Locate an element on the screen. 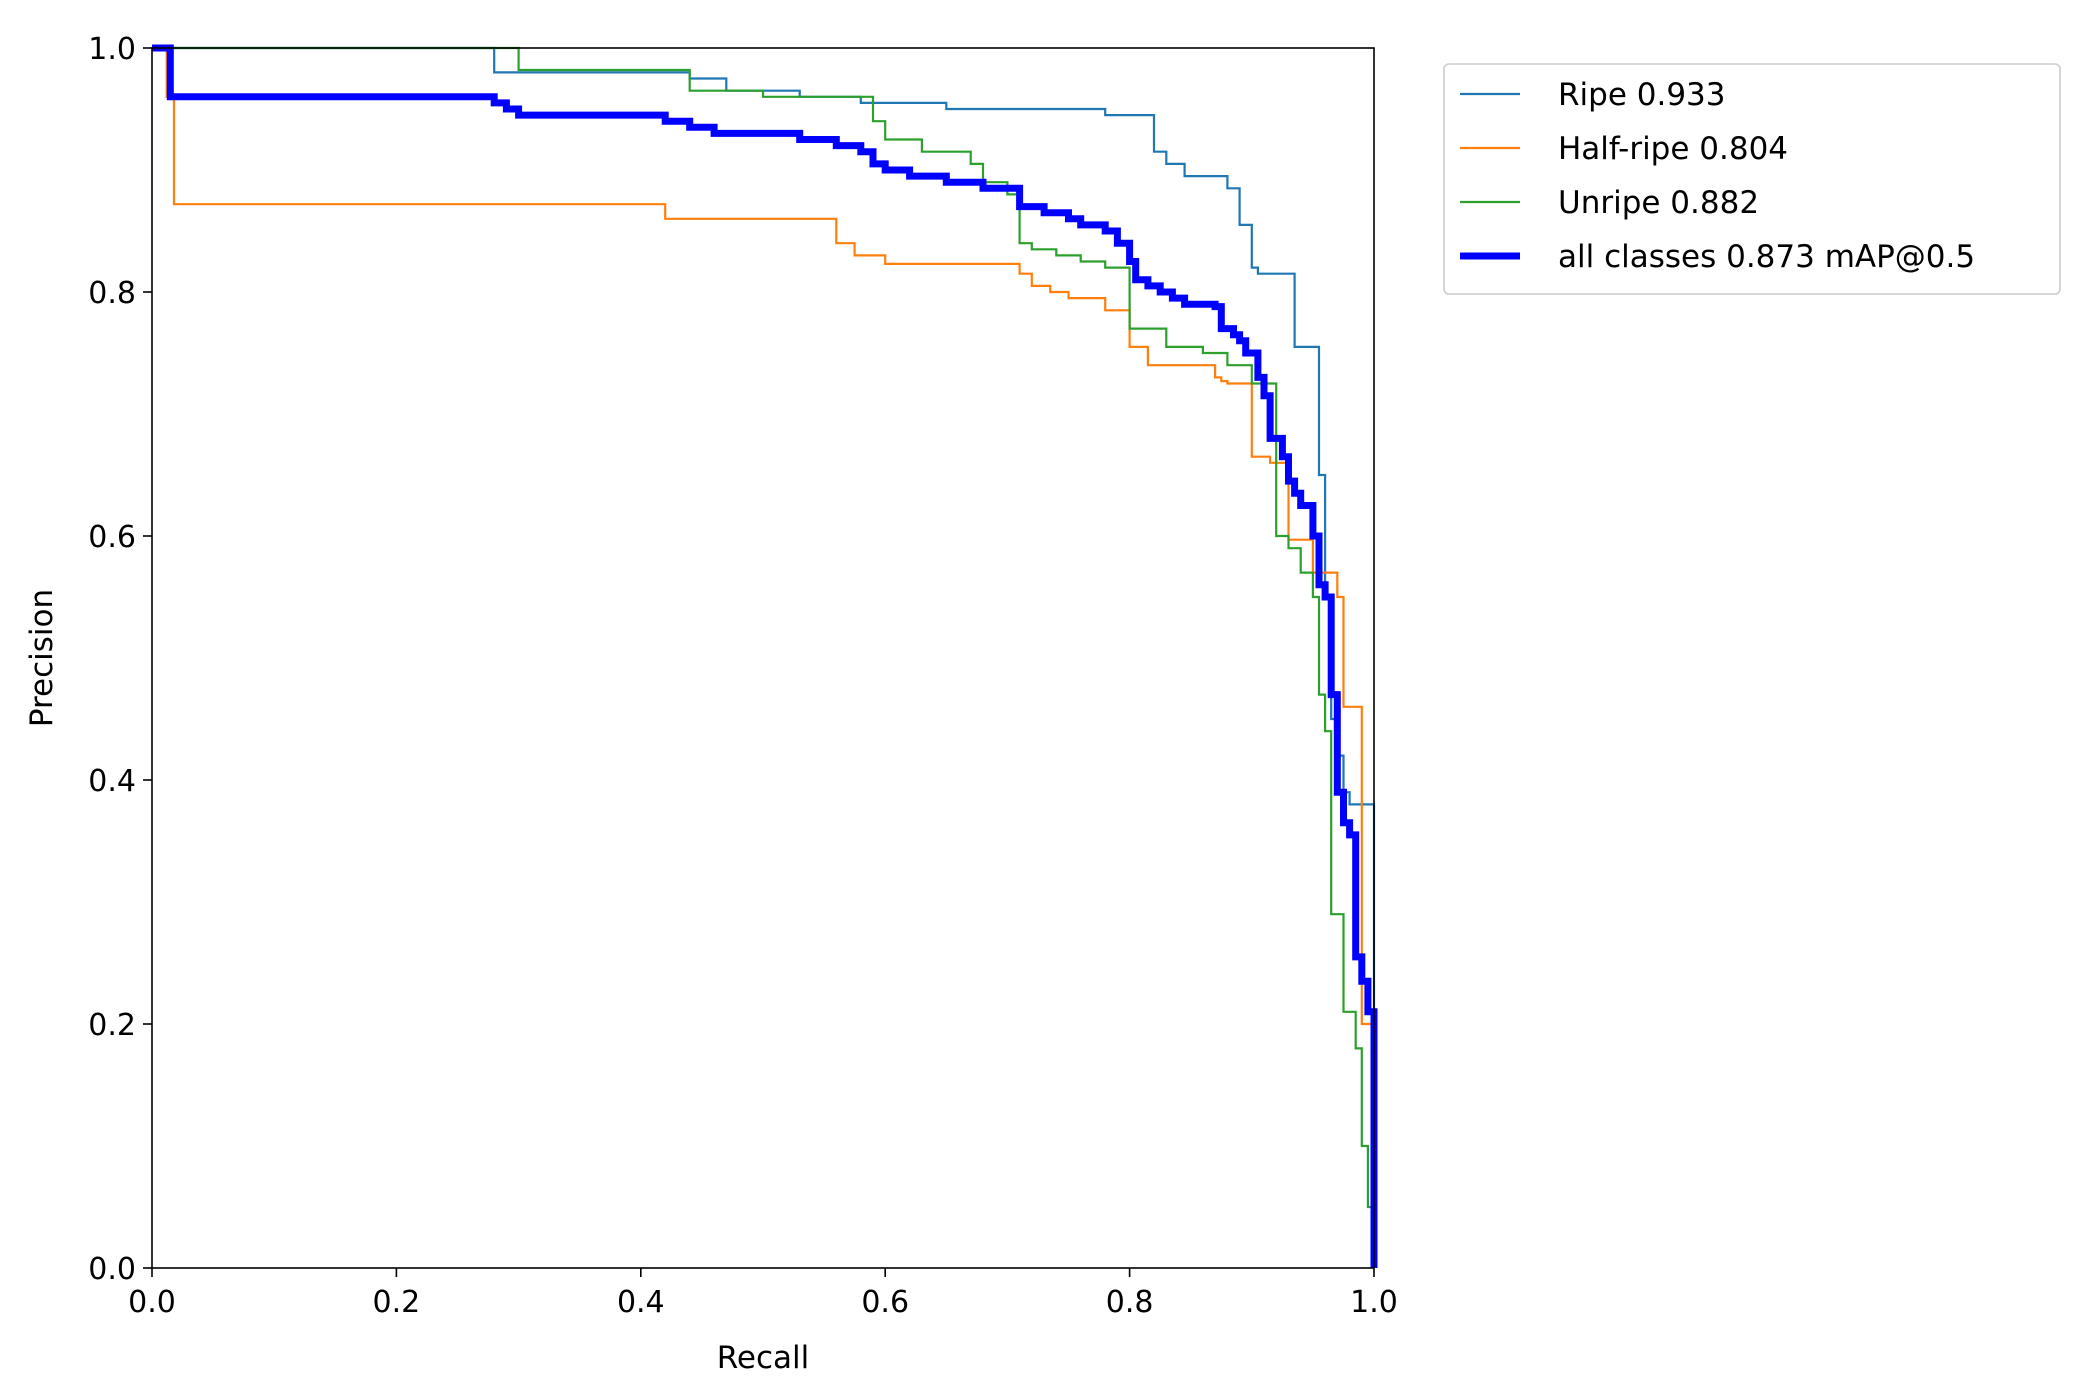 This screenshot has width=2073, height=1396. legend-box is located at coordinates (1752, 179).